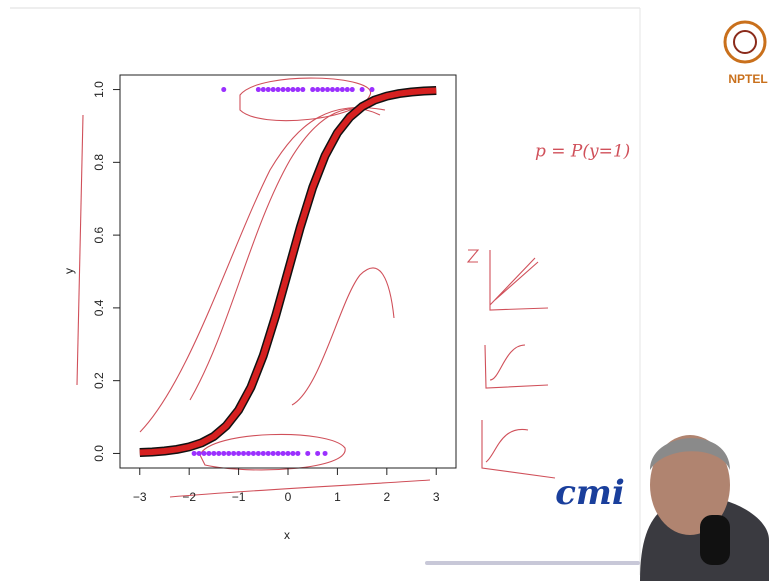  Describe the element at coordinates (436, 497) in the screenshot. I see `x-tick-label: 3` at that location.